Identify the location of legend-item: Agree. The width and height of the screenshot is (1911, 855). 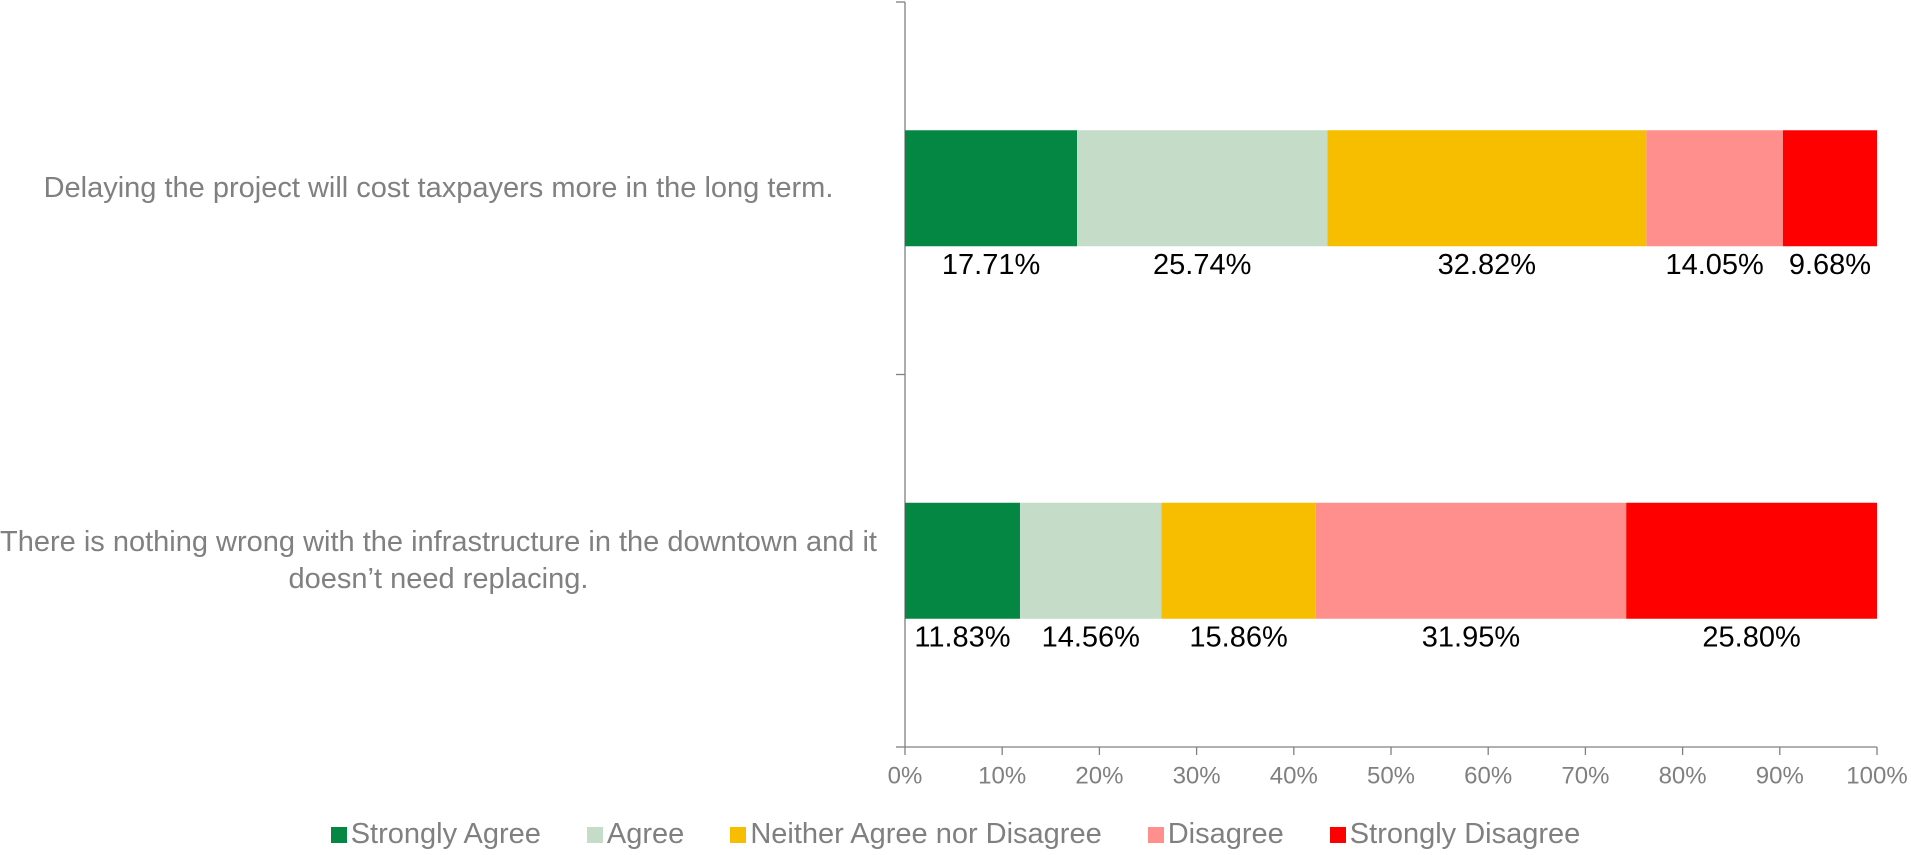
(635, 834).